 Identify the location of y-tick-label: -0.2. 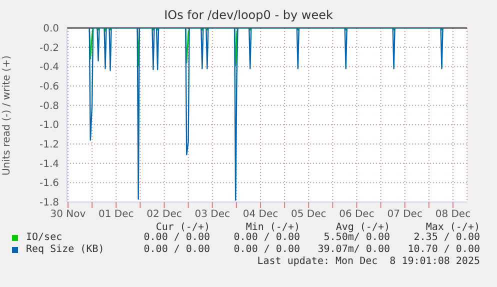
(49, 48).